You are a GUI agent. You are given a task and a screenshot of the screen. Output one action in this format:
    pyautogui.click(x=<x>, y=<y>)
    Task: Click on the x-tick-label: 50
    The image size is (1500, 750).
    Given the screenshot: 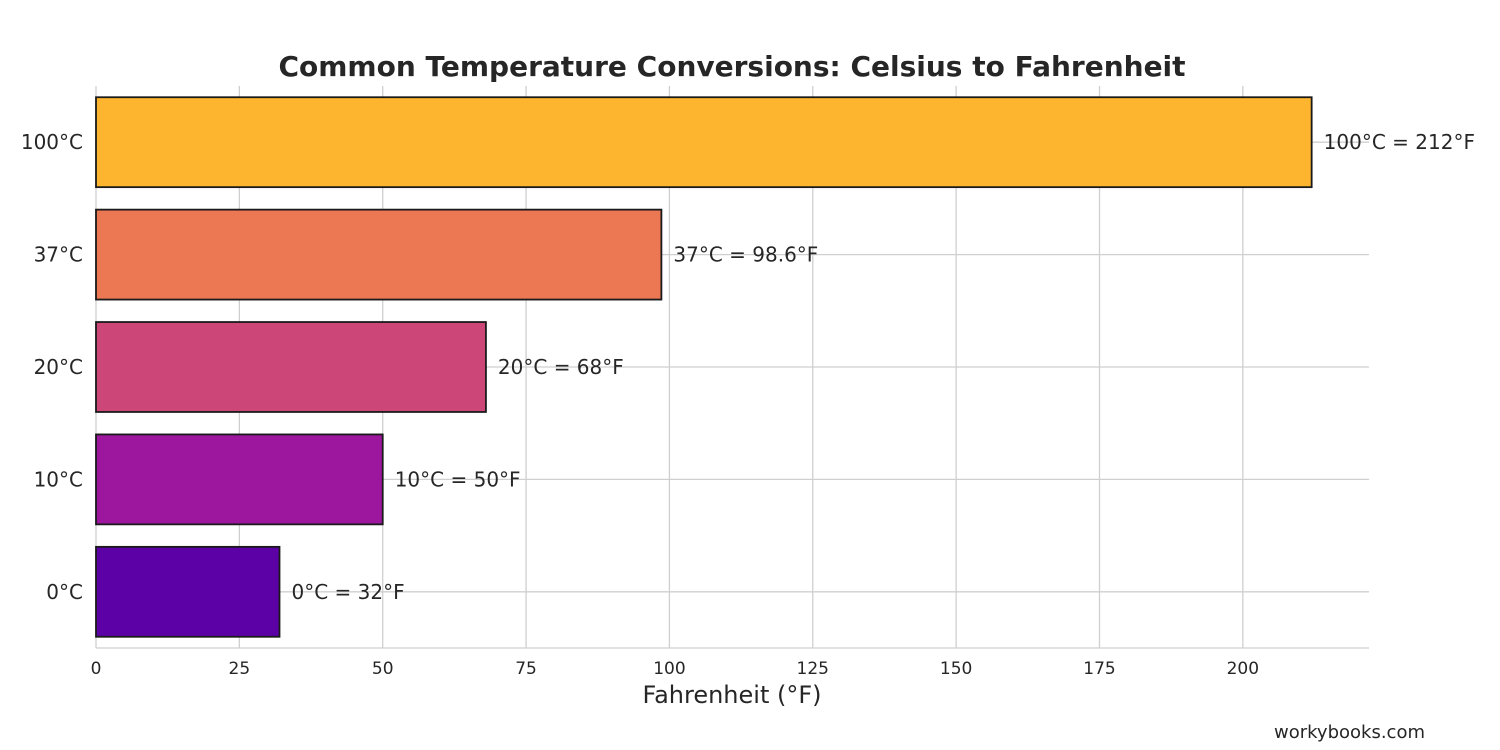 What is the action you would take?
    pyautogui.click(x=383, y=669)
    